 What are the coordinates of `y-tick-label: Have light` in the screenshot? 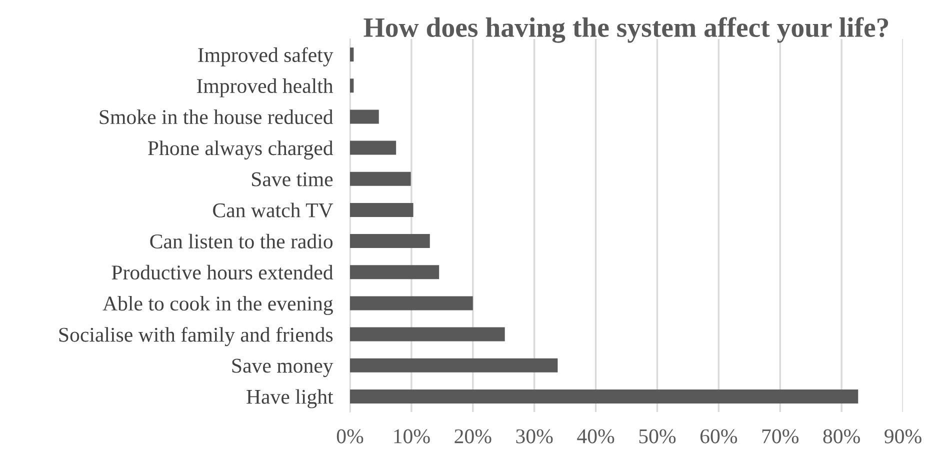 It's located at (290, 398).